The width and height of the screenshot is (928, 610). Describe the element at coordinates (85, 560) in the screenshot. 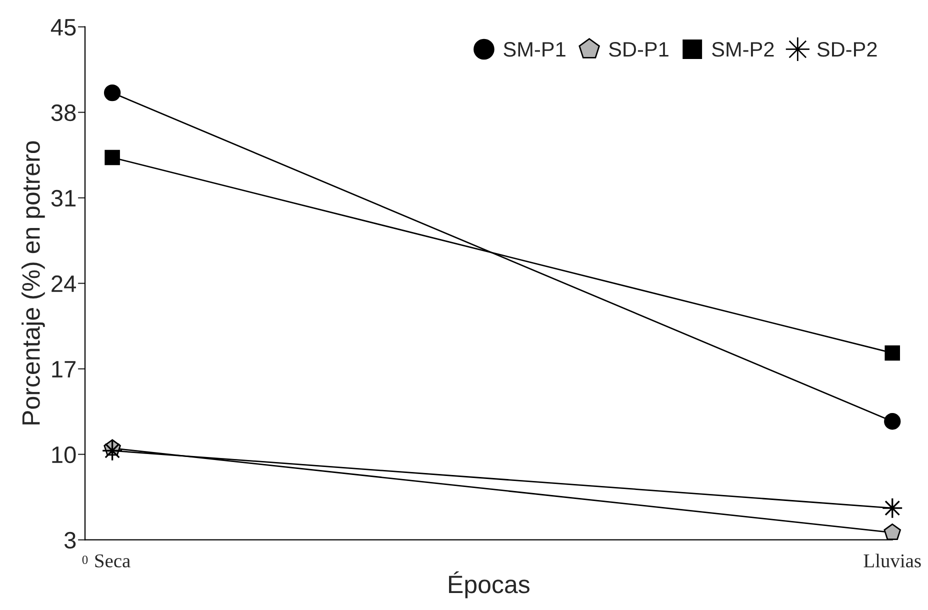

I see `text: 0` at that location.